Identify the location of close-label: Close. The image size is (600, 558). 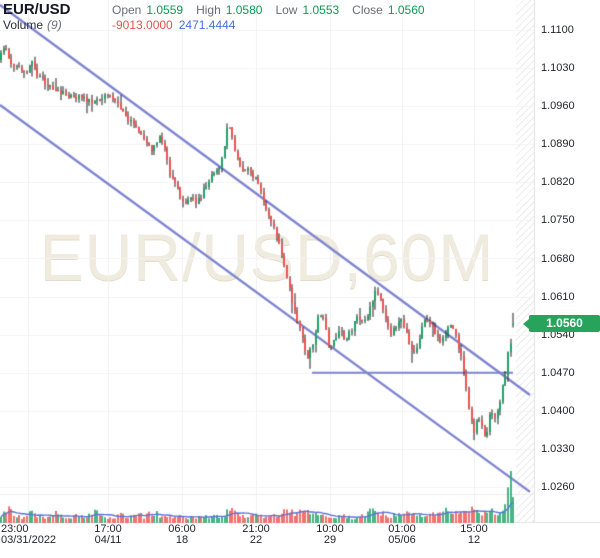
(367, 10).